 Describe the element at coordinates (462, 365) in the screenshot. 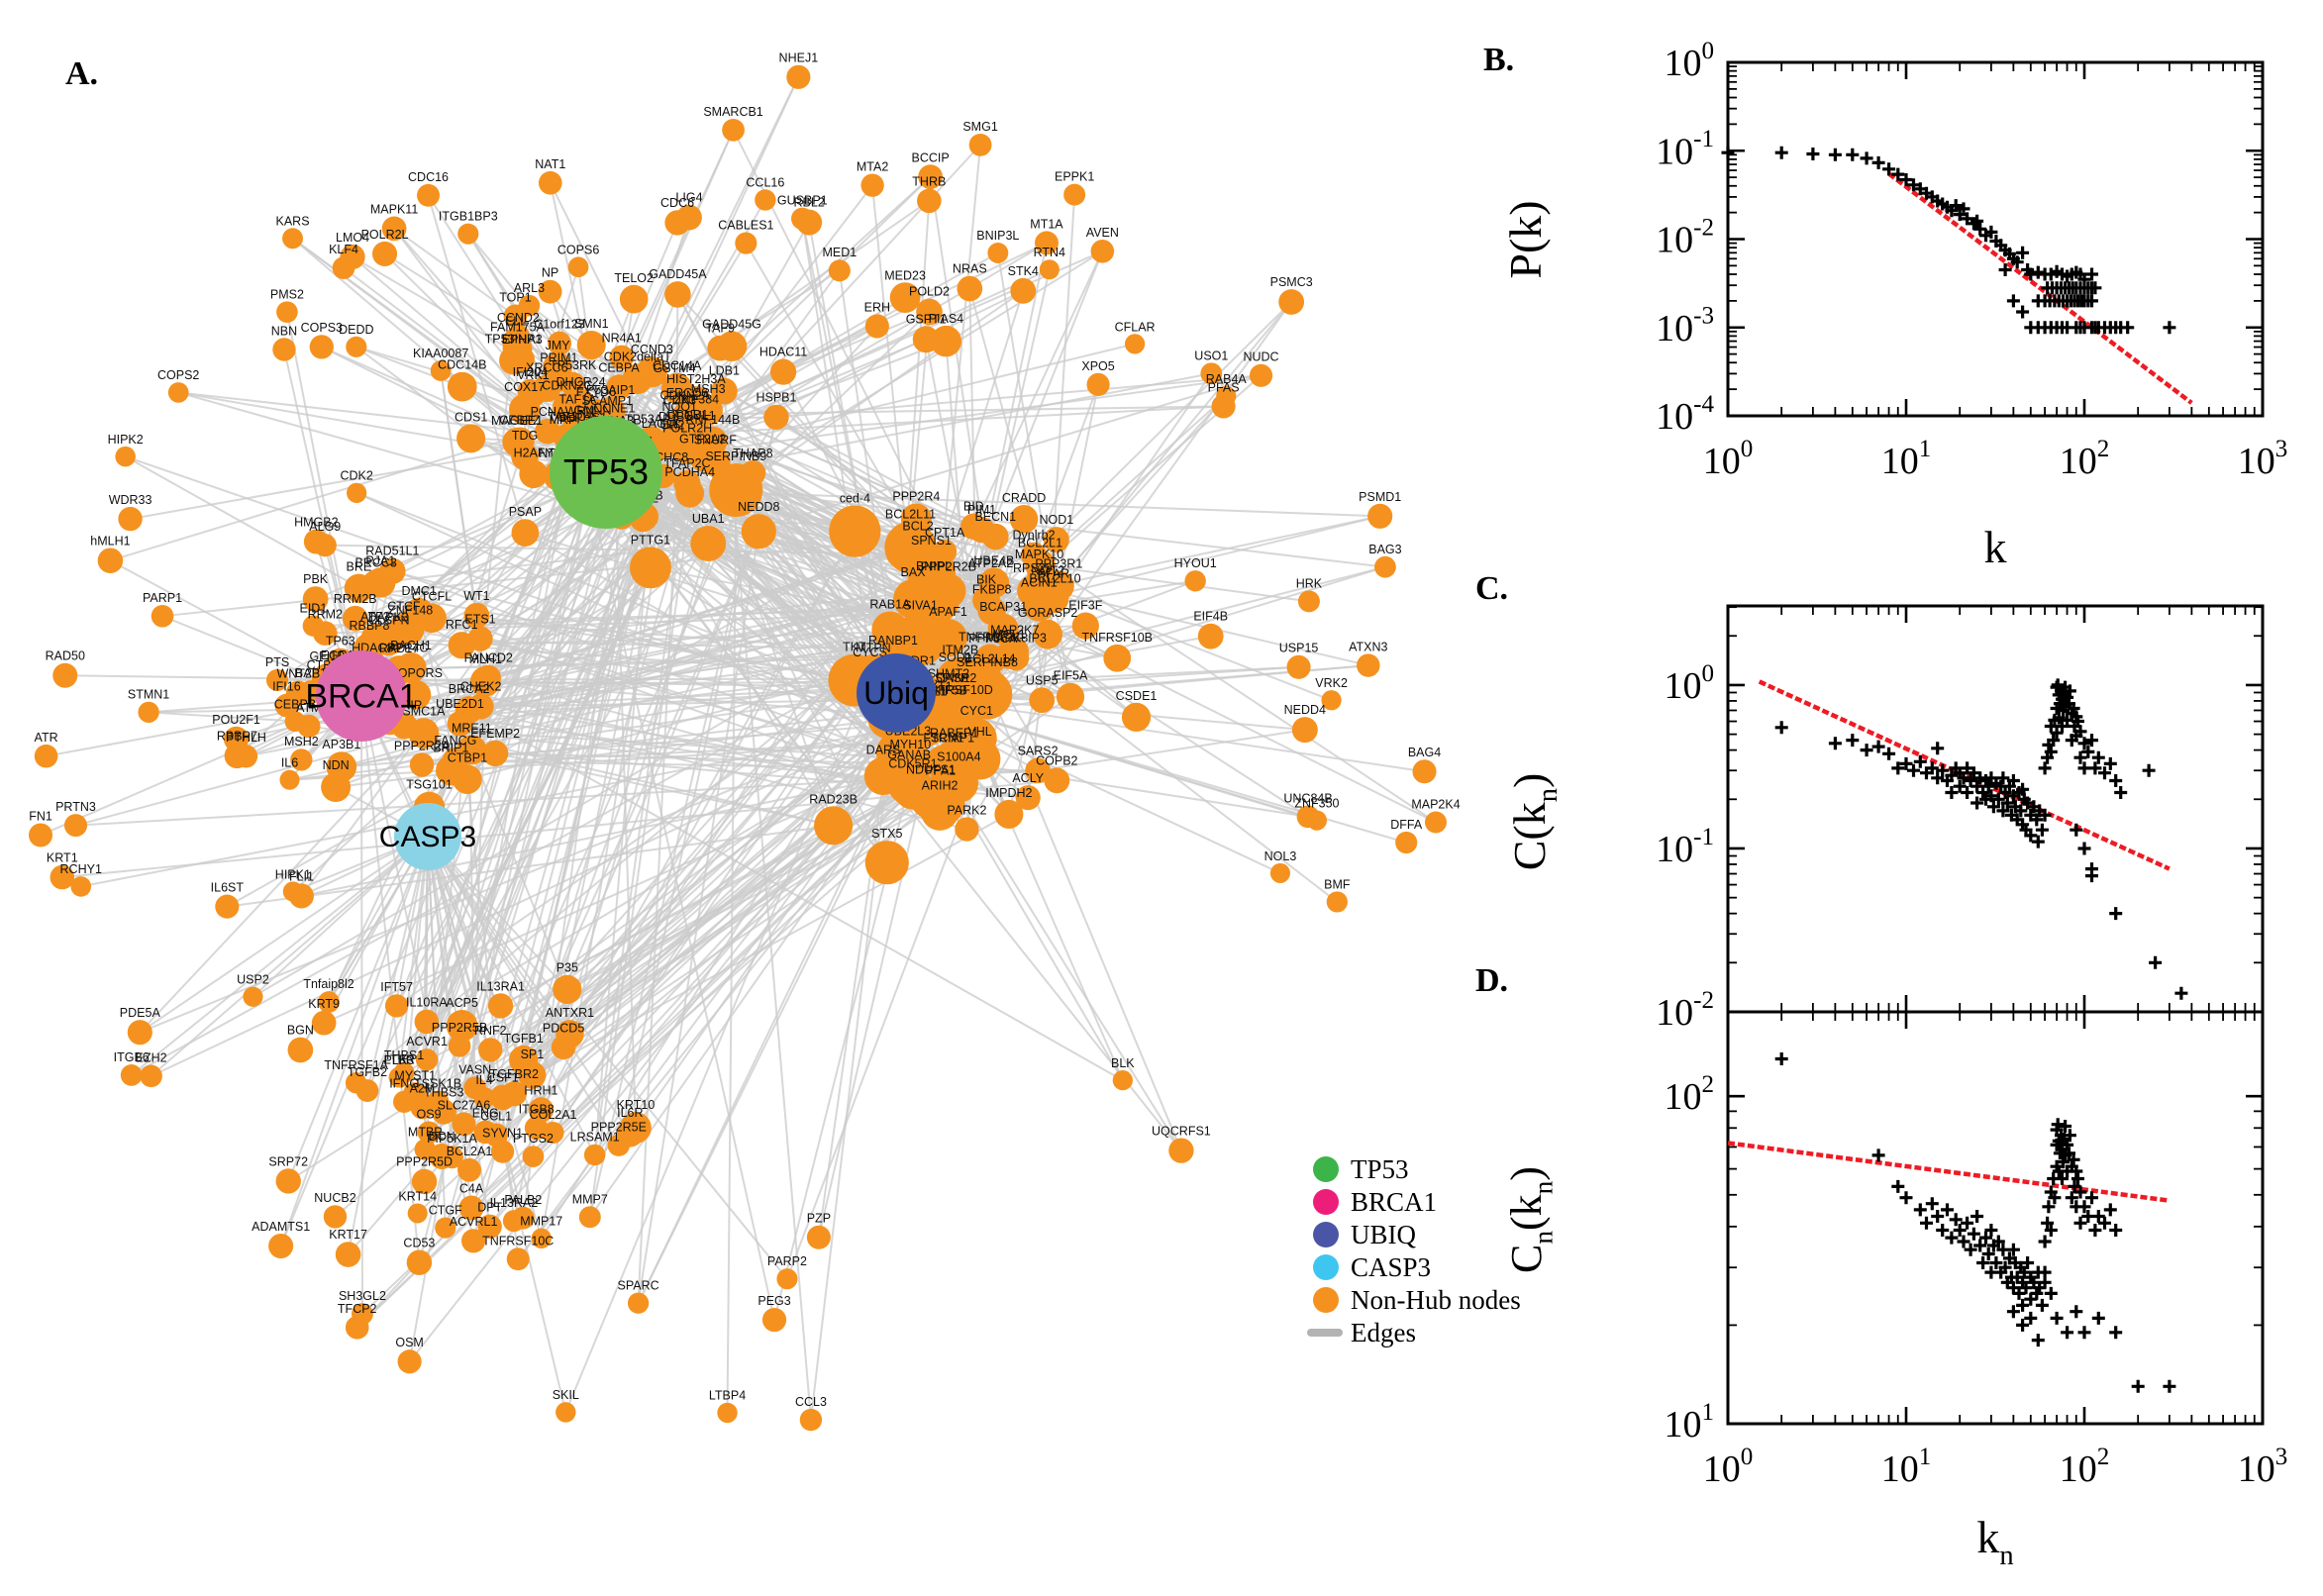

I see `node-label: CDC14B` at that location.